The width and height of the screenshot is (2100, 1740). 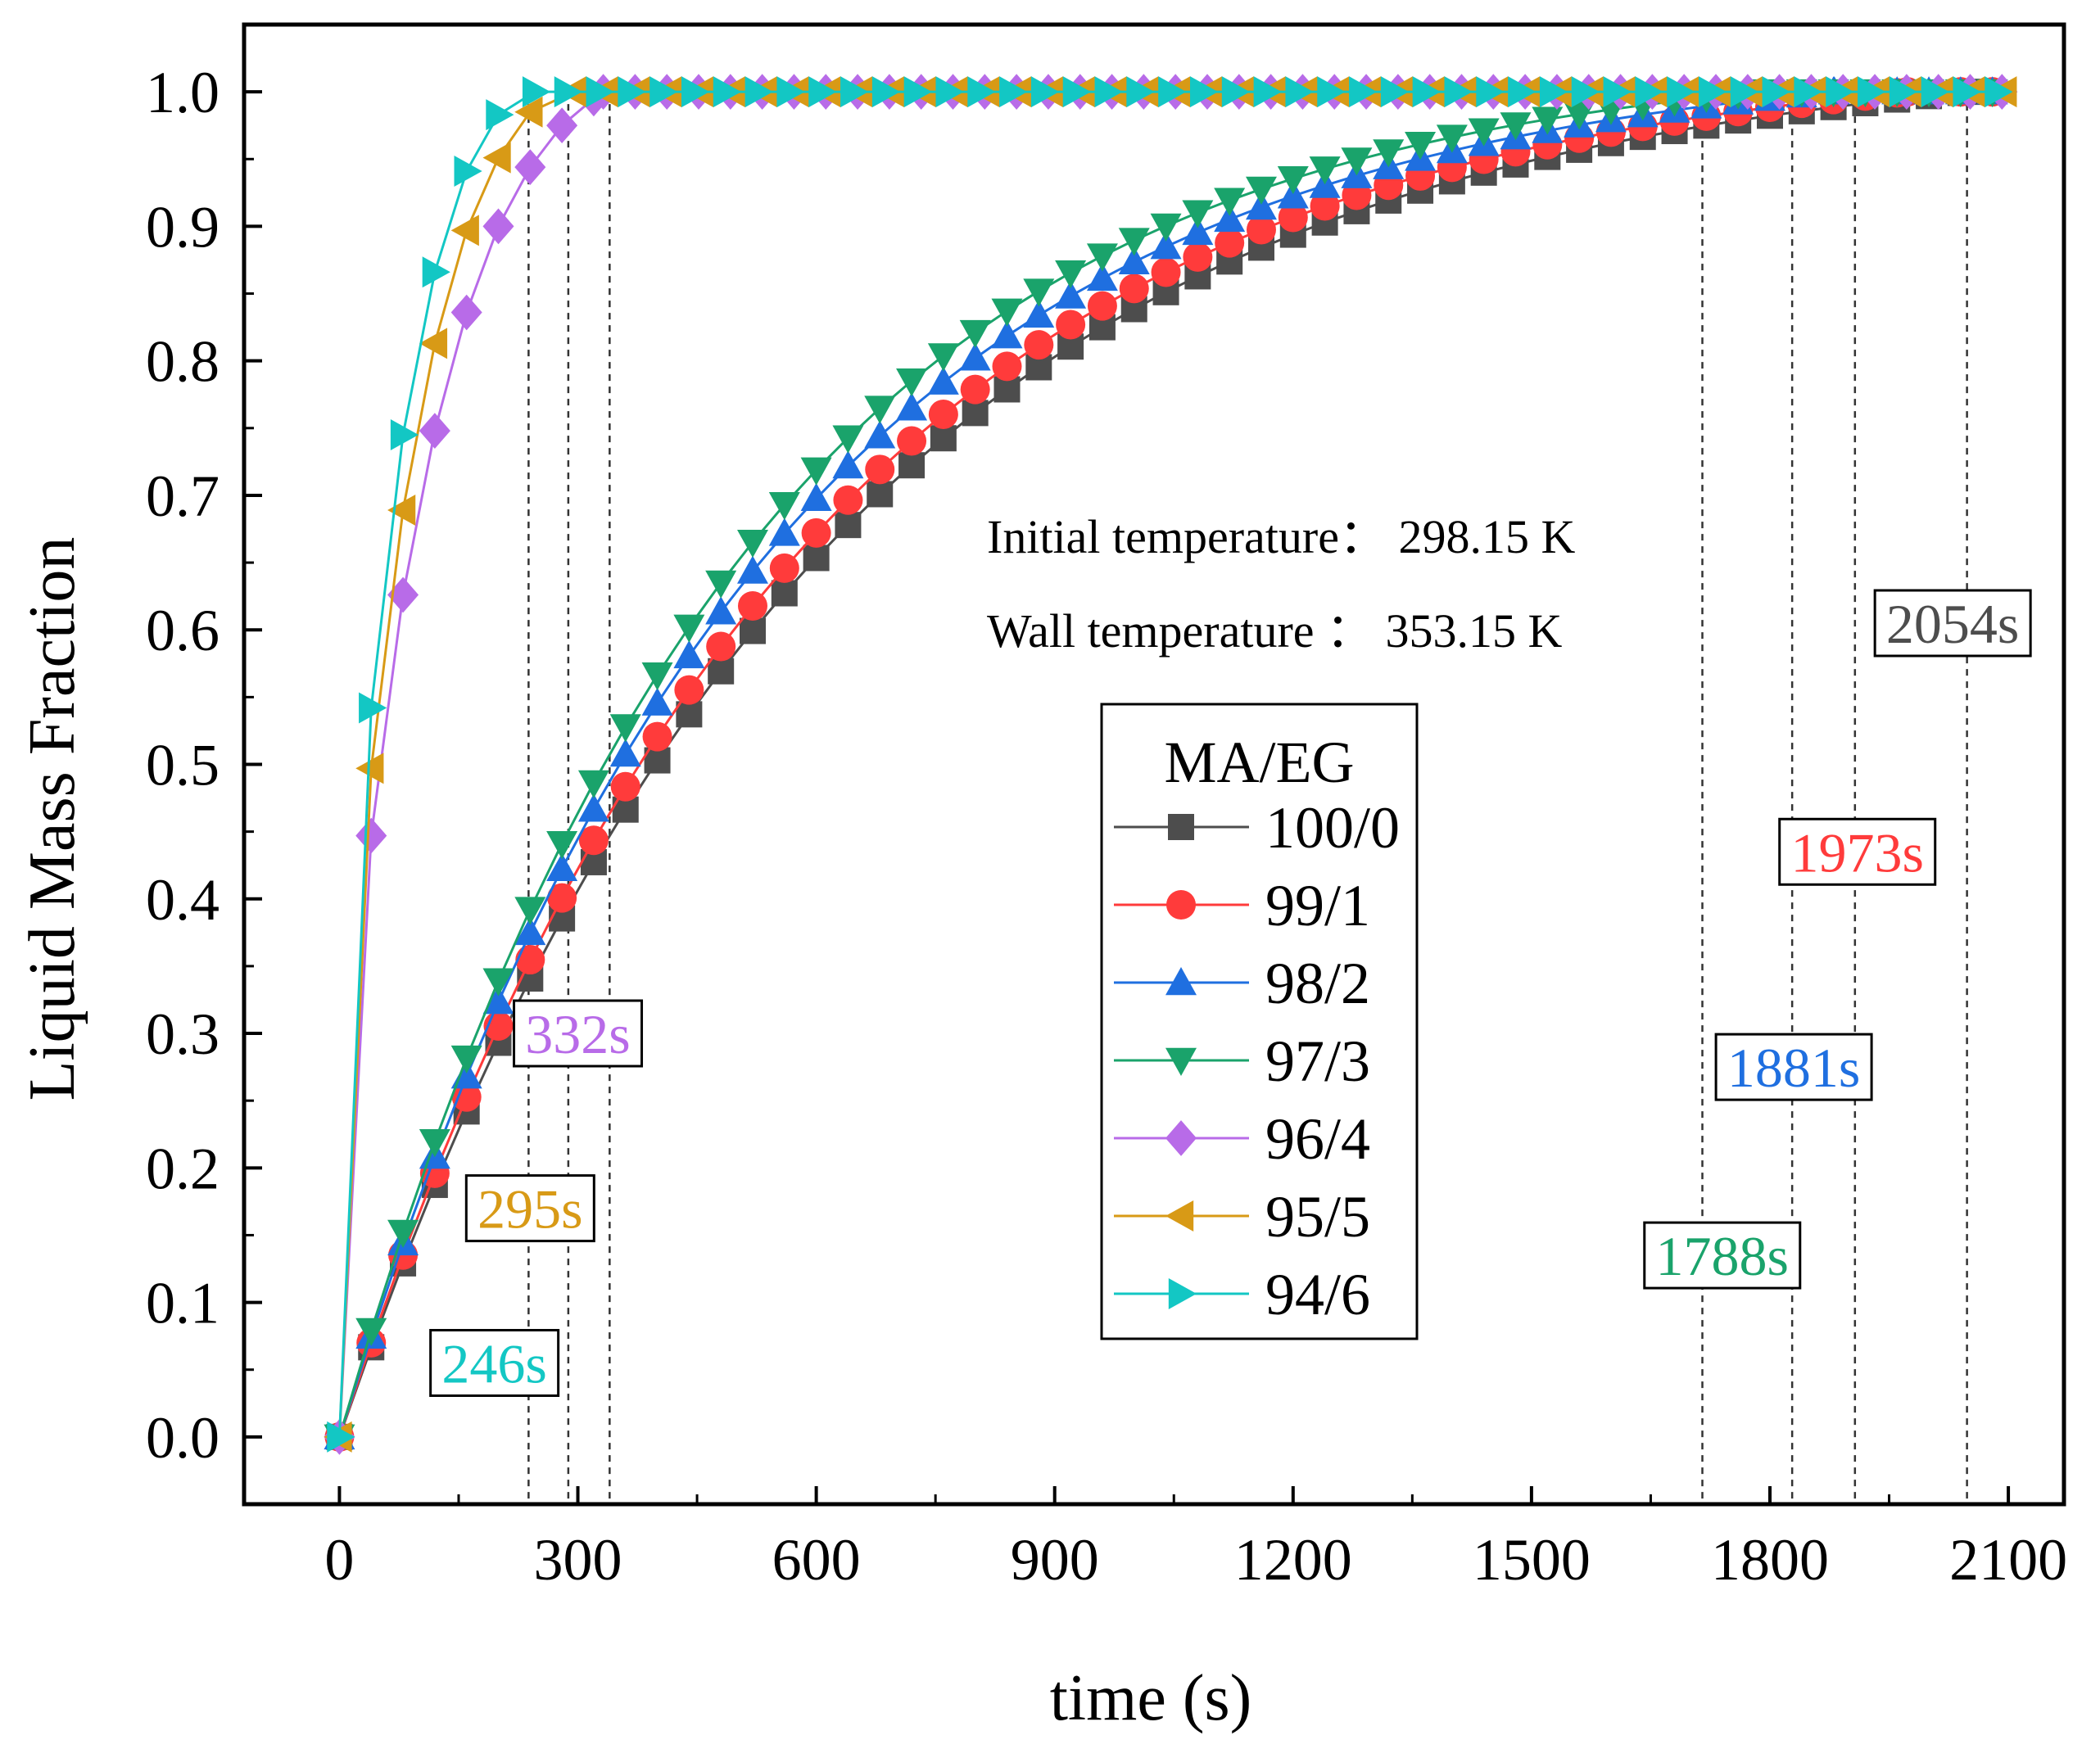 What do you see at coordinates (1257, 828) in the screenshot?
I see `legend-item: 100/0` at bounding box center [1257, 828].